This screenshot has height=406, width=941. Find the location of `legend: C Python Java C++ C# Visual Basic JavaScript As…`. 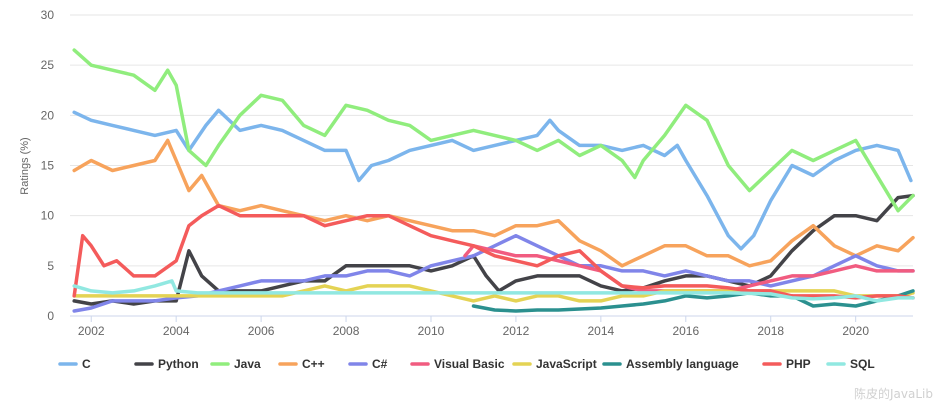

legend: C Python Java C++ C# Visual Basic JavaScript As… is located at coordinates (466, 364).